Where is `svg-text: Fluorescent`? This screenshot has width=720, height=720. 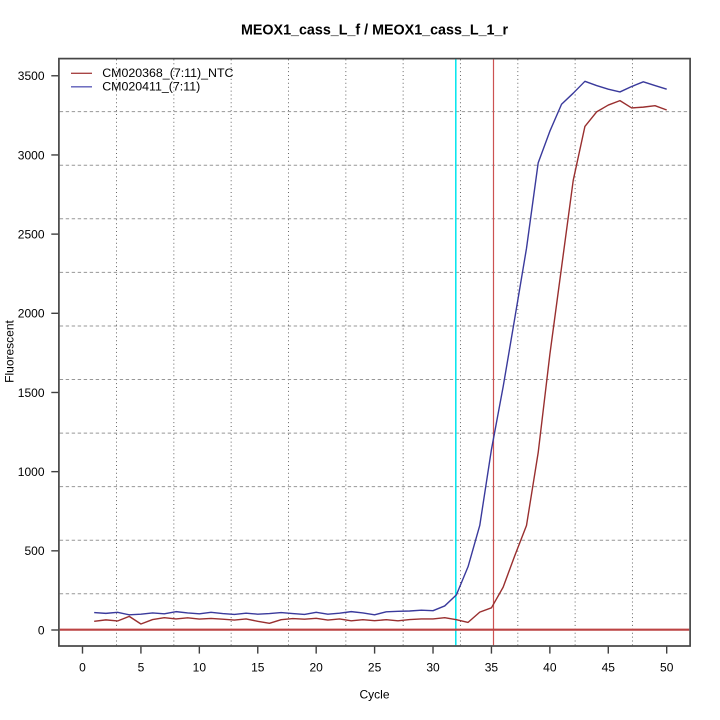
svg-text: Fluorescent is located at coordinates (10, 350).